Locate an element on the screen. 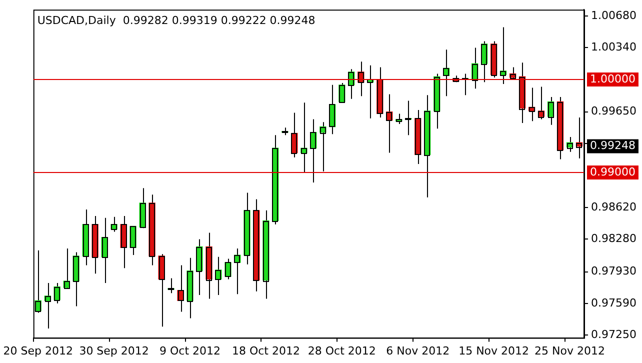  y-tick-label: 0.99650 is located at coordinates (613, 111).